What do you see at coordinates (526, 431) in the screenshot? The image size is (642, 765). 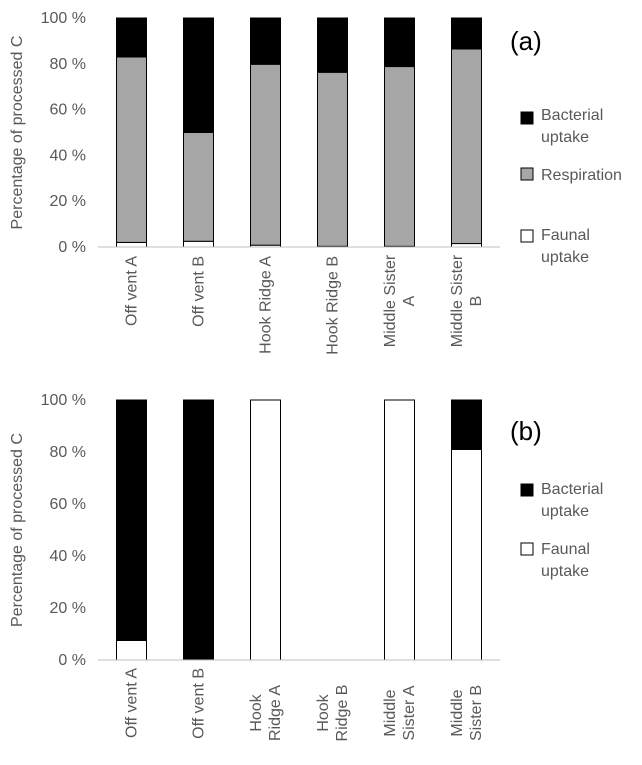 I see `panel-label: (b)` at bounding box center [526, 431].